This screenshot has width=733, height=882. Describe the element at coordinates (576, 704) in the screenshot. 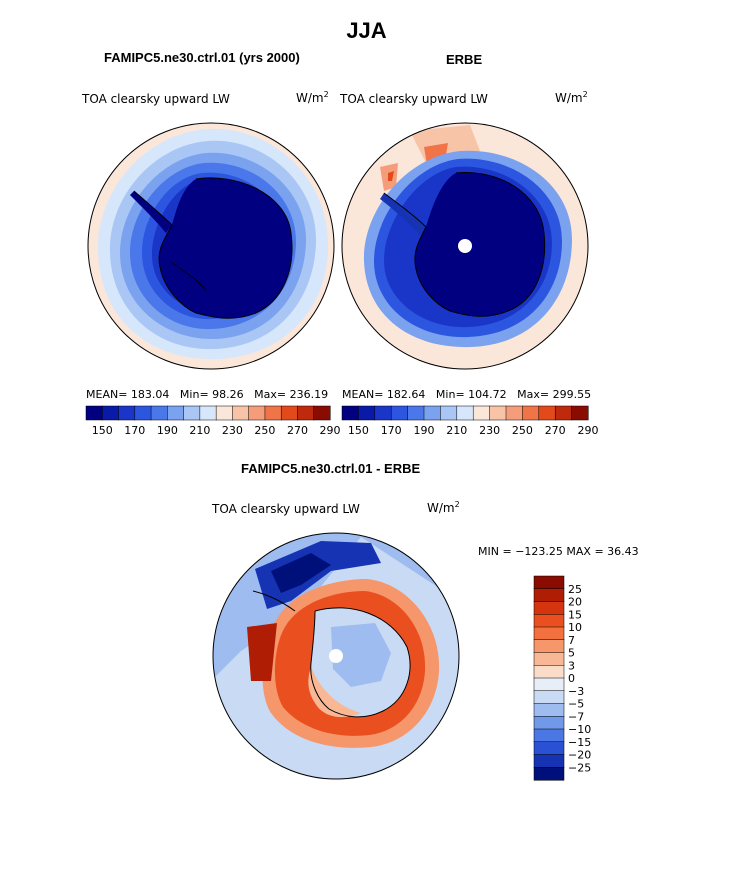

I see `colorbar-tick-label: −5` at that location.